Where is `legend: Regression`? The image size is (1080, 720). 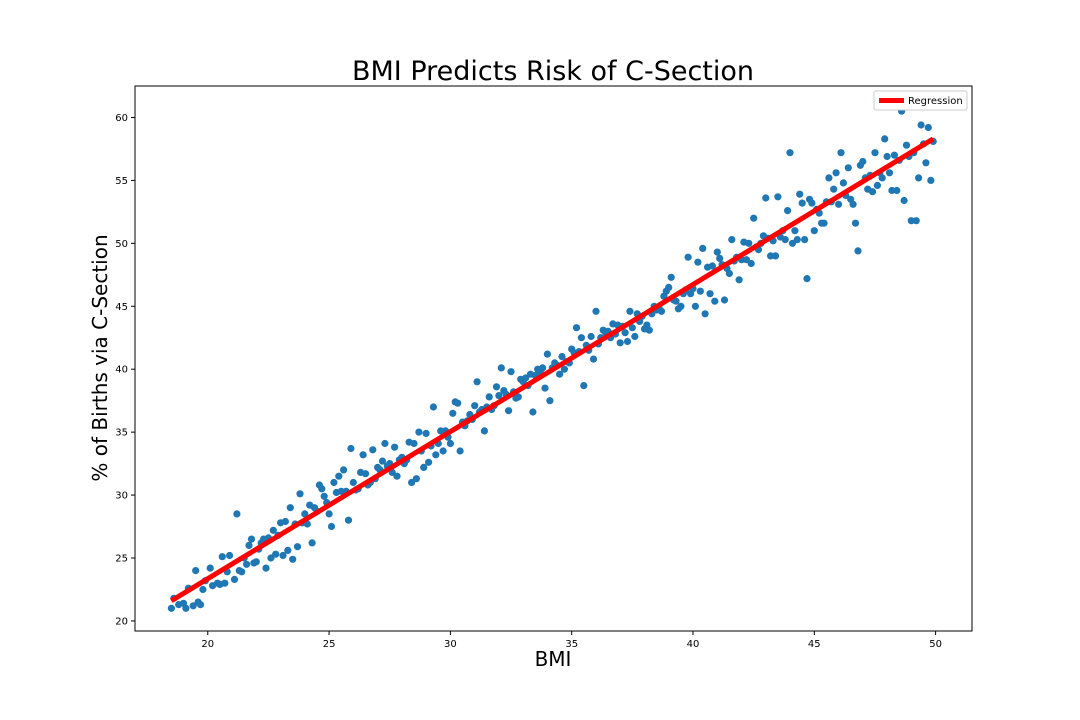 legend: Regression is located at coordinates (920, 100).